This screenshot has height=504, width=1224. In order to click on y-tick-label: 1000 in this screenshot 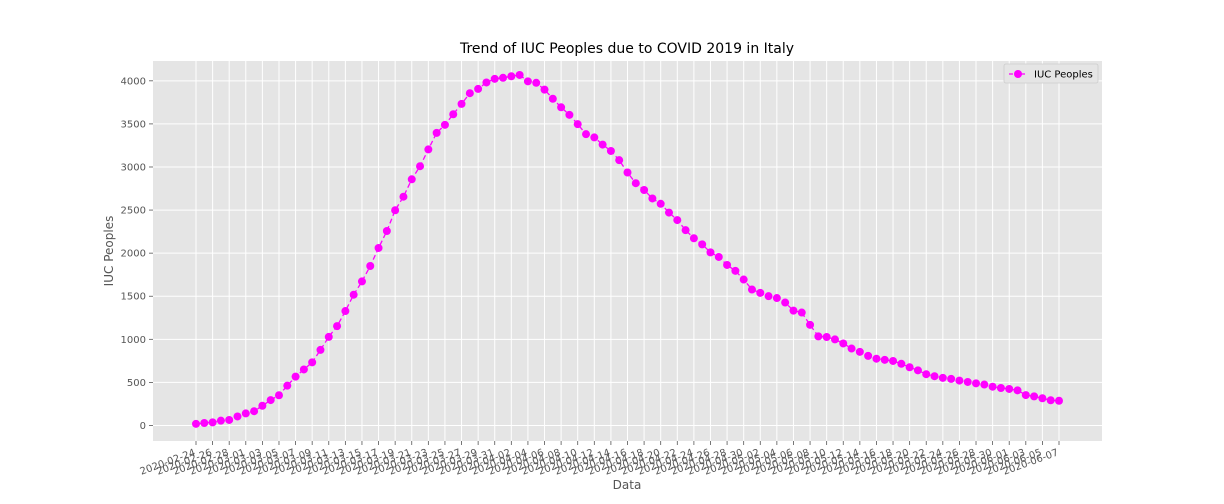, I will do `click(133, 340)`.